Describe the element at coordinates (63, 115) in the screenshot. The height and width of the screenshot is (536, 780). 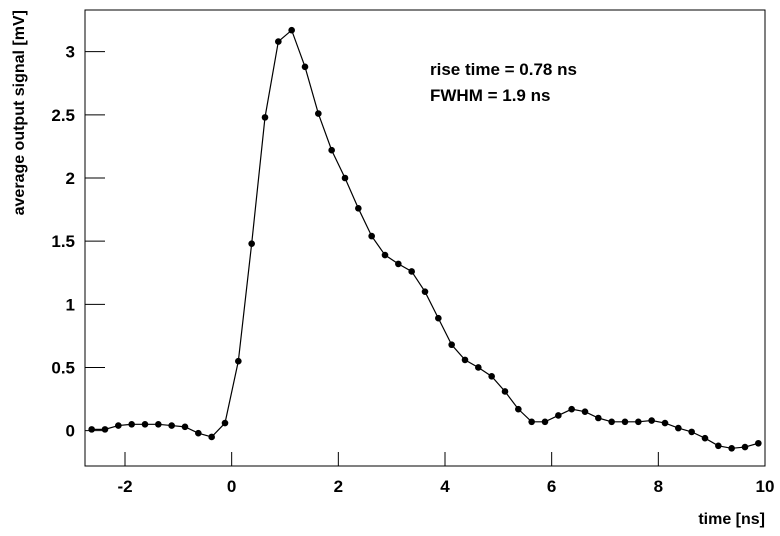
I see `y-tick-label: 2.5` at that location.